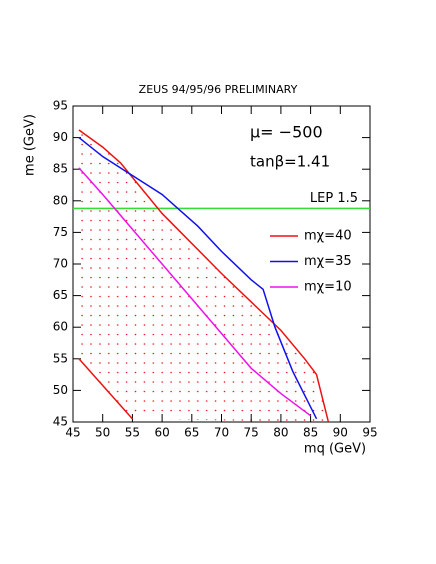 This screenshot has height=564, width=436. I want to click on y-tick-label: 70, so click(60, 264).